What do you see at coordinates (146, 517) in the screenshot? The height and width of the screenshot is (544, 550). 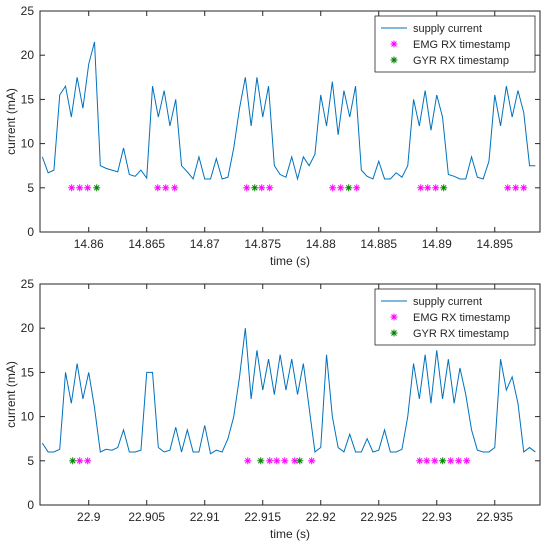 I see `x-tick-label: 22.905` at bounding box center [146, 517].